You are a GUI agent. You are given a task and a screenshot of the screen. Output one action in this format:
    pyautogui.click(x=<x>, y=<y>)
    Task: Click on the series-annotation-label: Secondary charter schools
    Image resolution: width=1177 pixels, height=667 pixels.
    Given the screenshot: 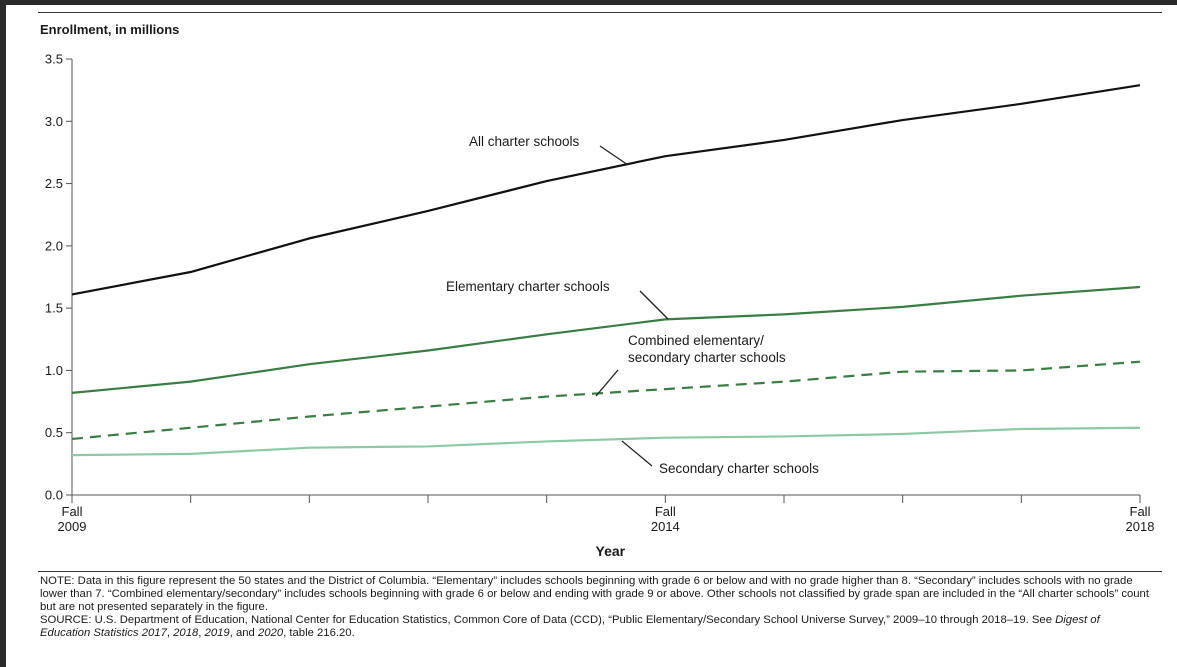 What is the action you would take?
    pyautogui.click(x=739, y=468)
    